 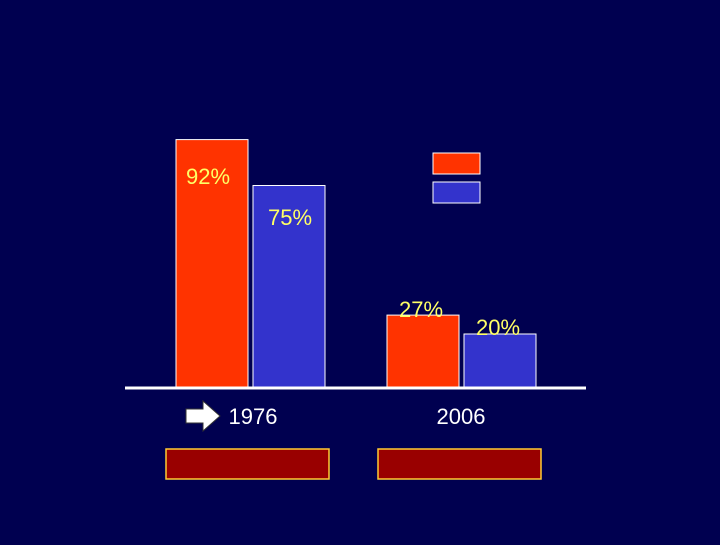 What do you see at coordinates (459, 464) in the screenshot?
I see `caption-box-2006` at bounding box center [459, 464].